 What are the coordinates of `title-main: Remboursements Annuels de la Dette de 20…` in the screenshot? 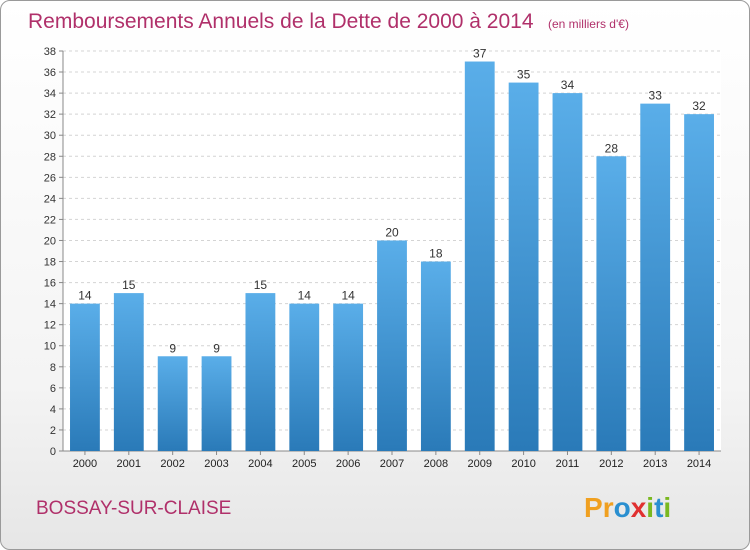 It's located at (281, 21).